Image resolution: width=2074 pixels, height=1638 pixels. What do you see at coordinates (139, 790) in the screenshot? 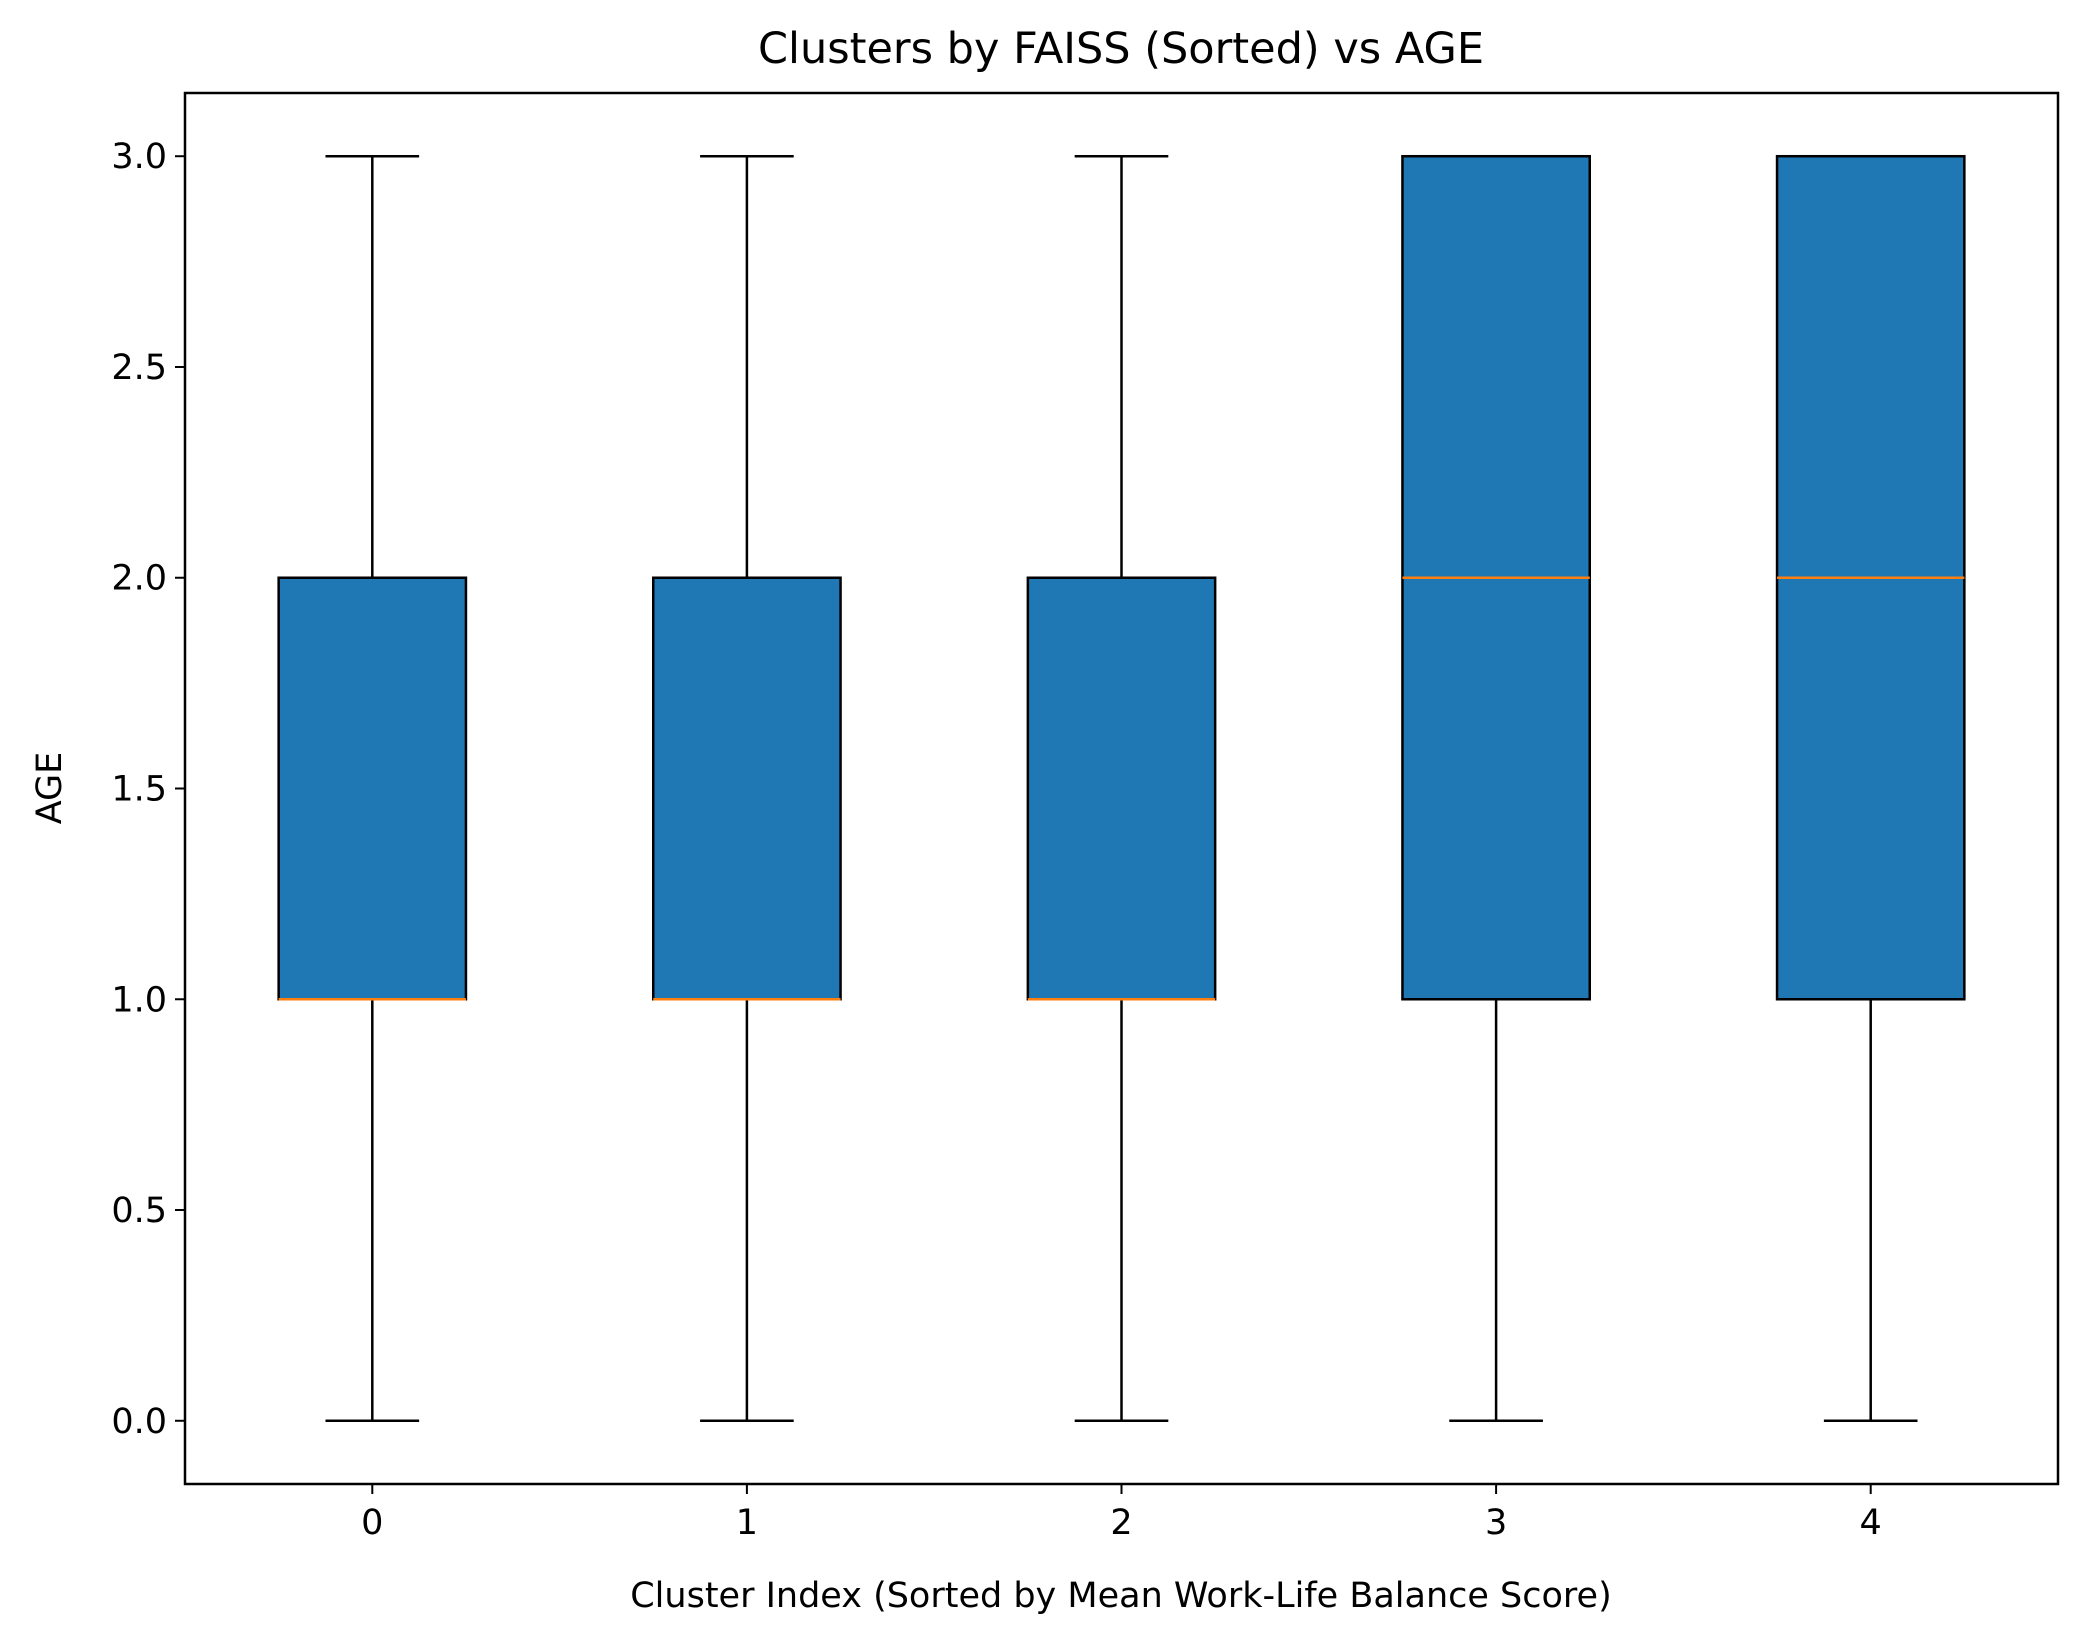
I see `y-tick-label: 1.5` at bounding box center [139, 790].